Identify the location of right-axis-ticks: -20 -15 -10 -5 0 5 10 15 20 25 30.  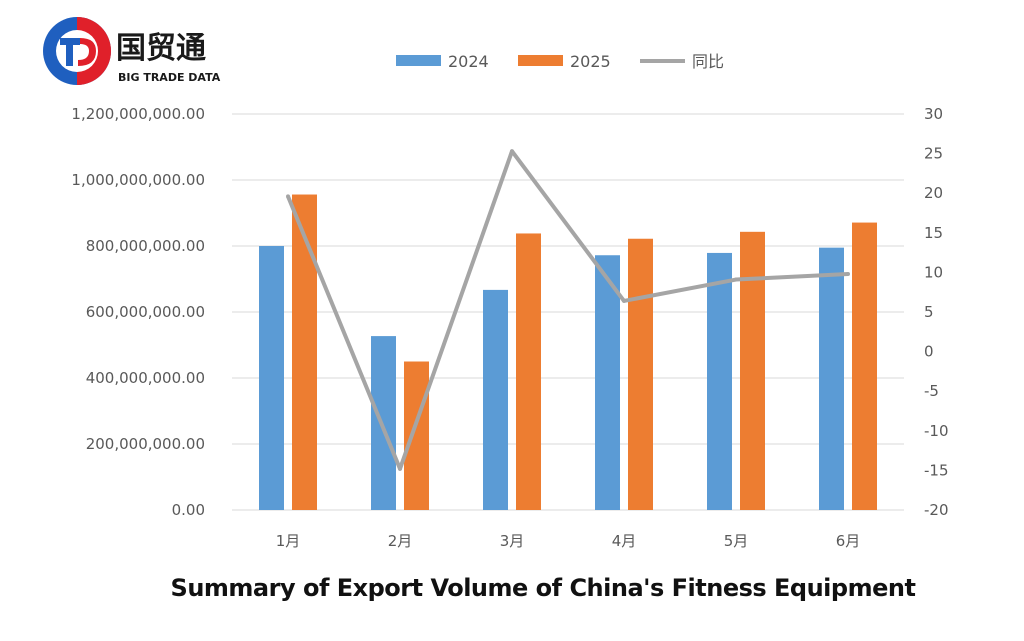
(936, 312).